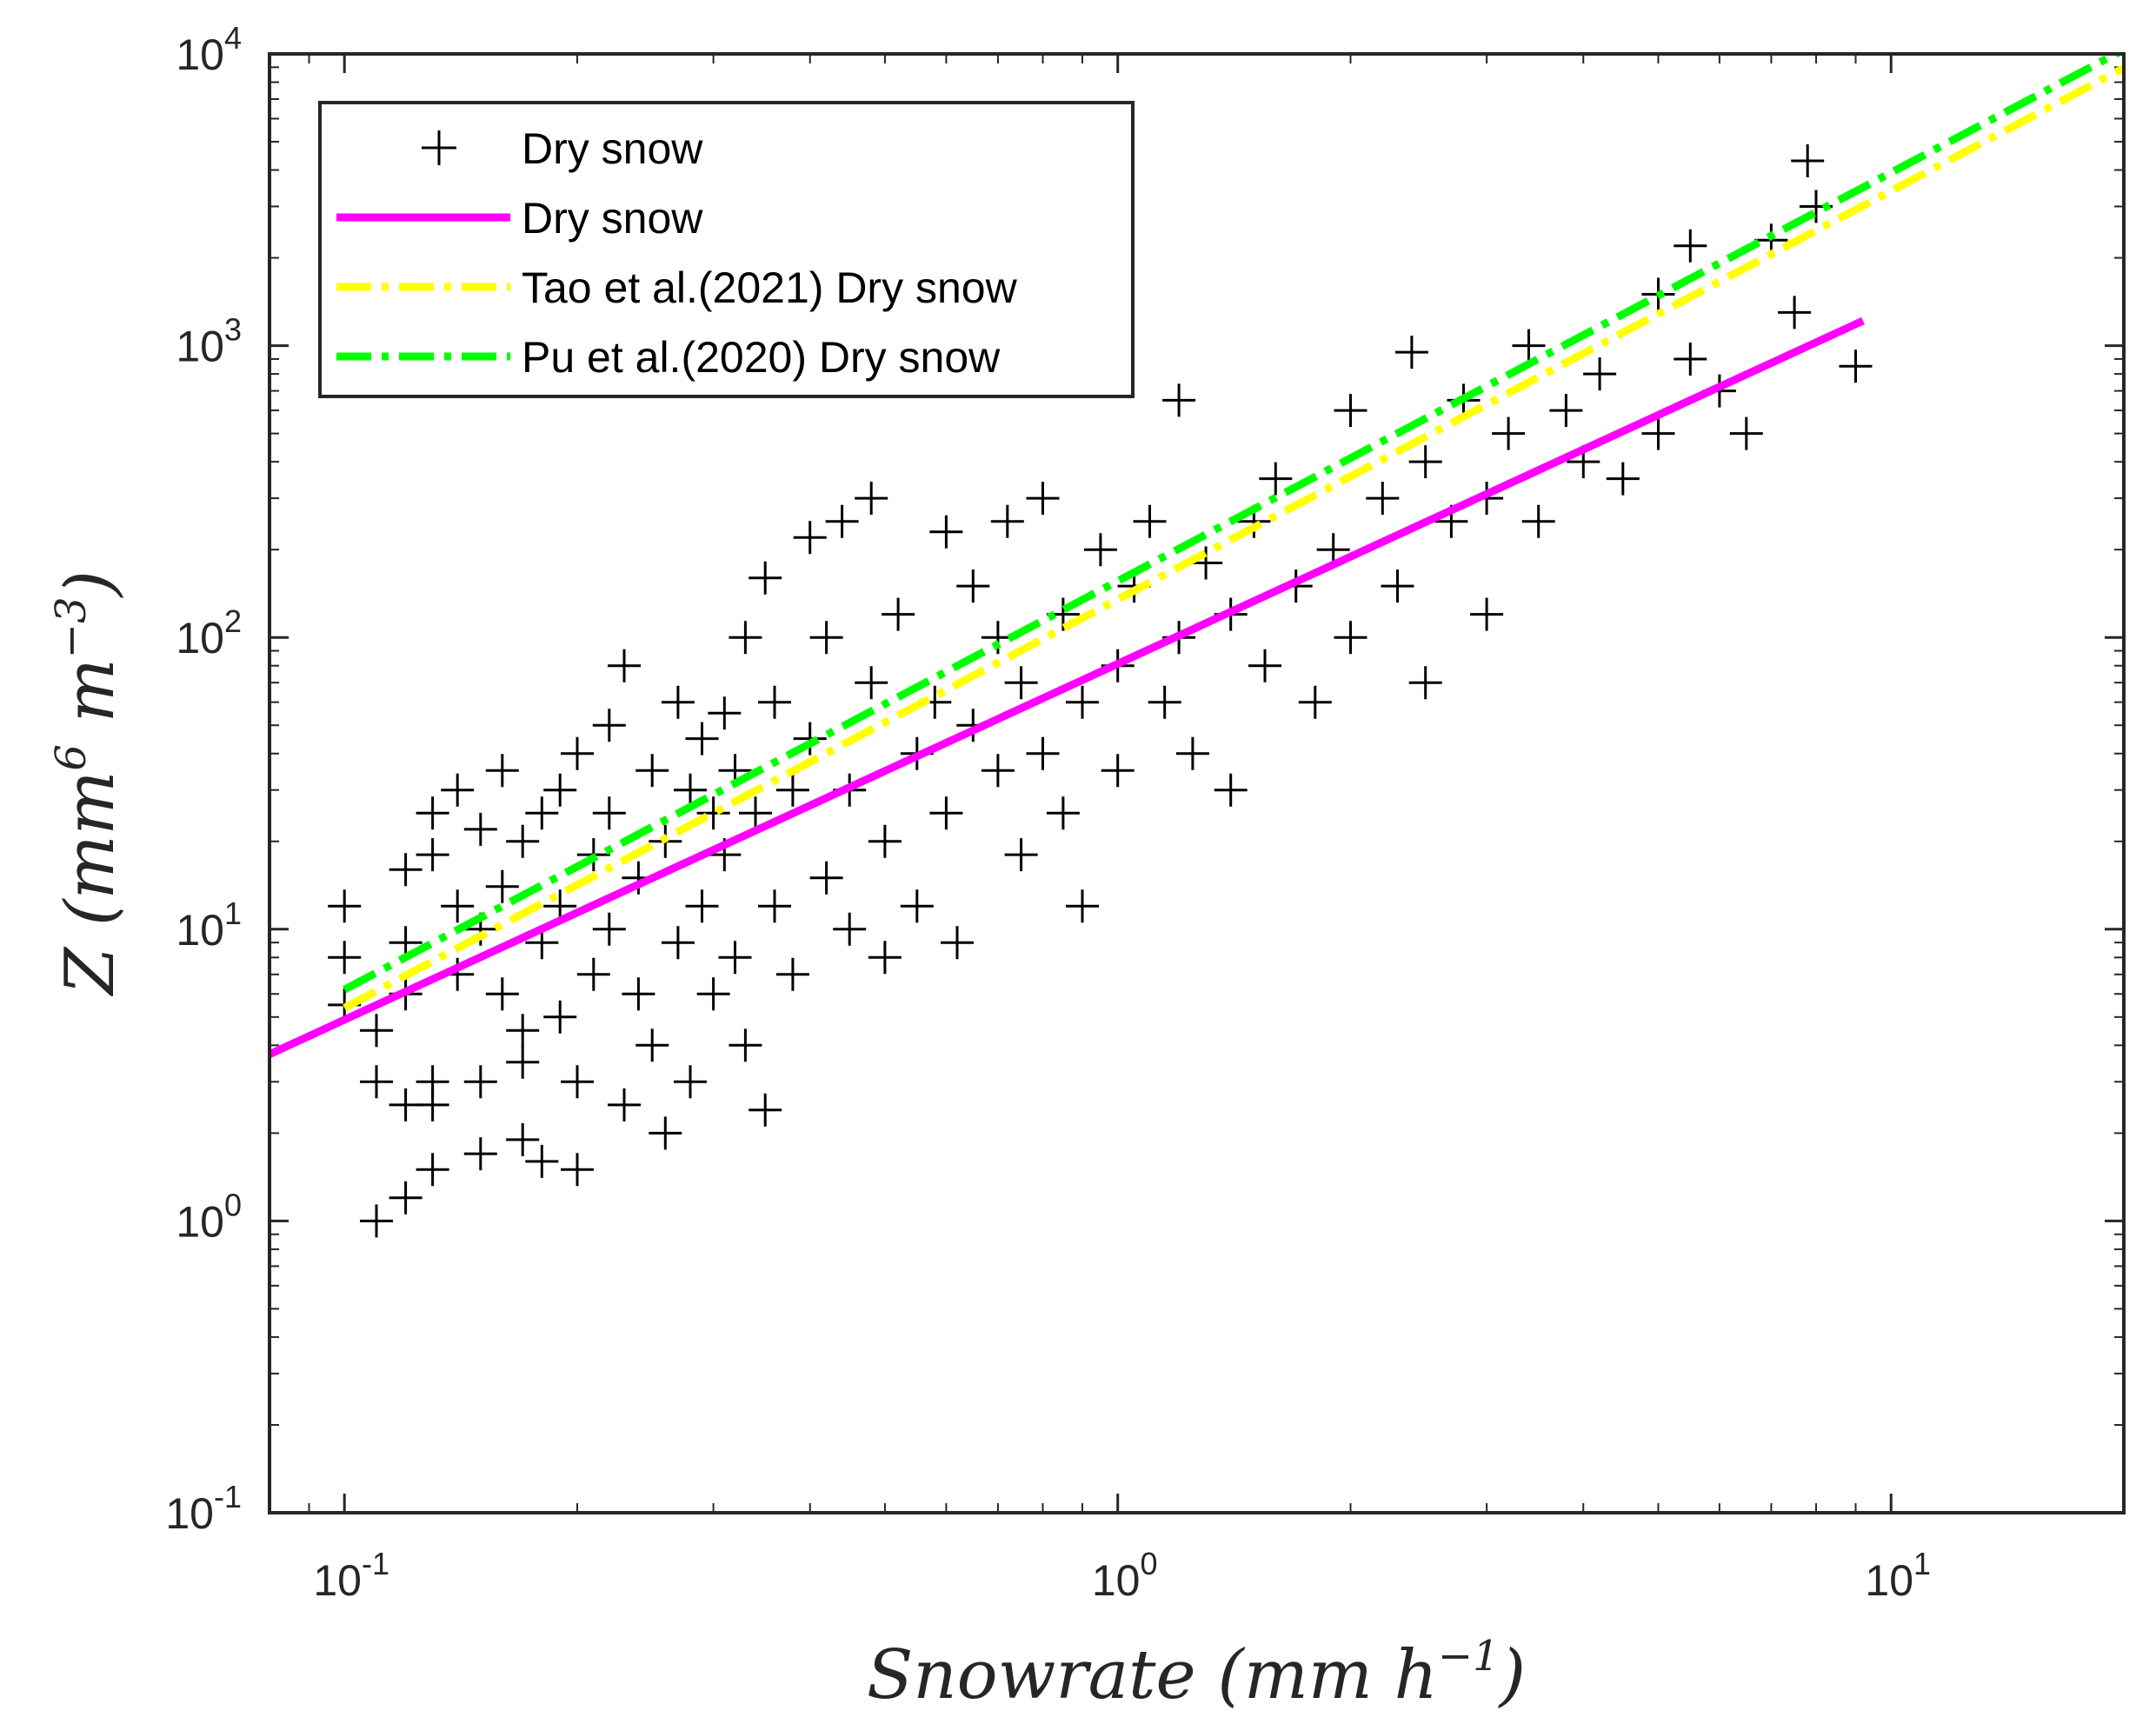  Describe the element at coordinates (439, 147) in the screenshot. I see `legend-plus-marker` at that location.